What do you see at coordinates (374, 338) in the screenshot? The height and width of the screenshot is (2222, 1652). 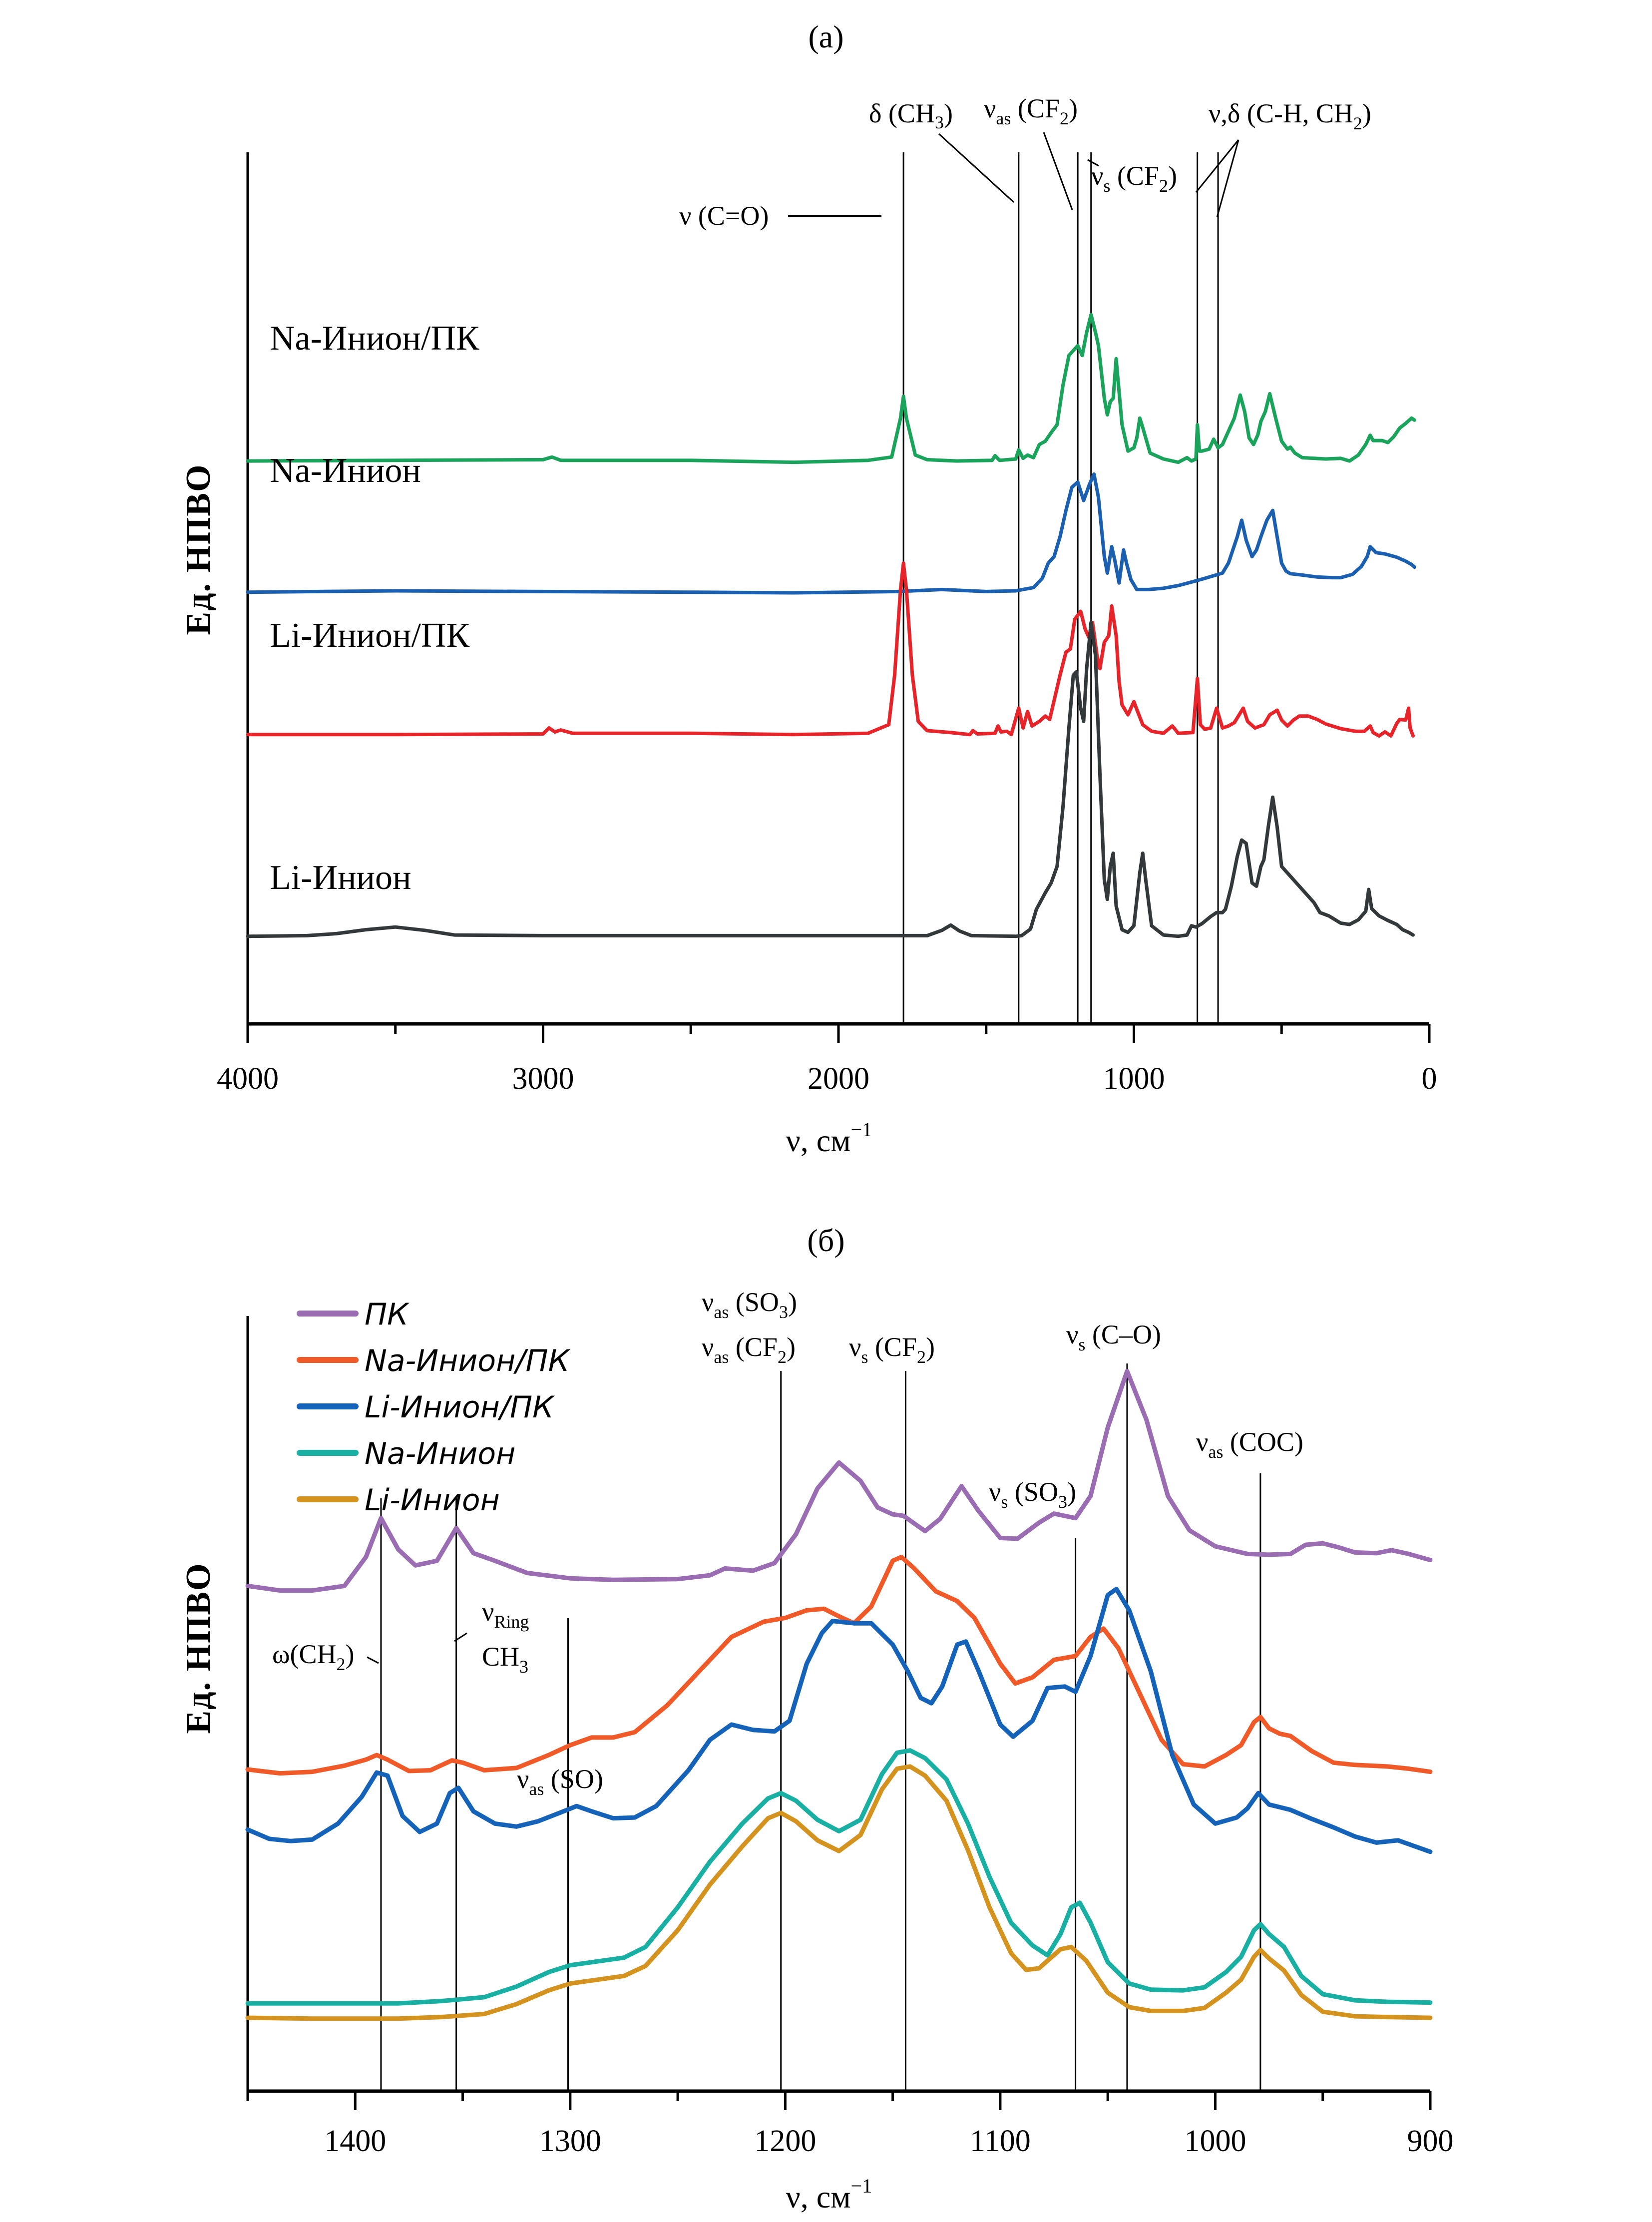 I see `series-label-na-inion-pk: Na-Инион/ПК` at bounding box center [374, 338].